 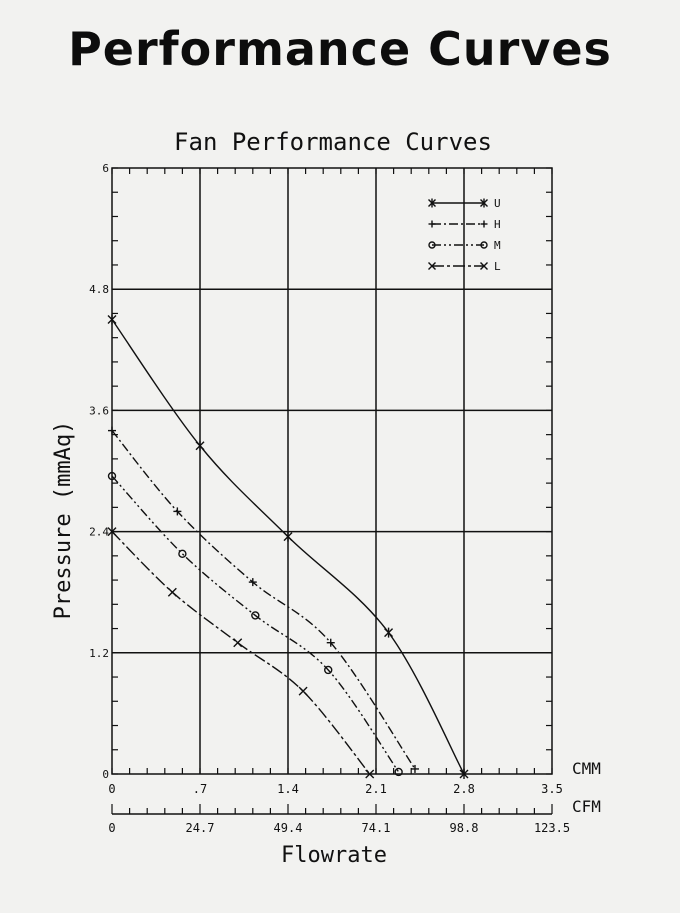 I want to click on x-tick-label: 0, so click(x=111, y=789).